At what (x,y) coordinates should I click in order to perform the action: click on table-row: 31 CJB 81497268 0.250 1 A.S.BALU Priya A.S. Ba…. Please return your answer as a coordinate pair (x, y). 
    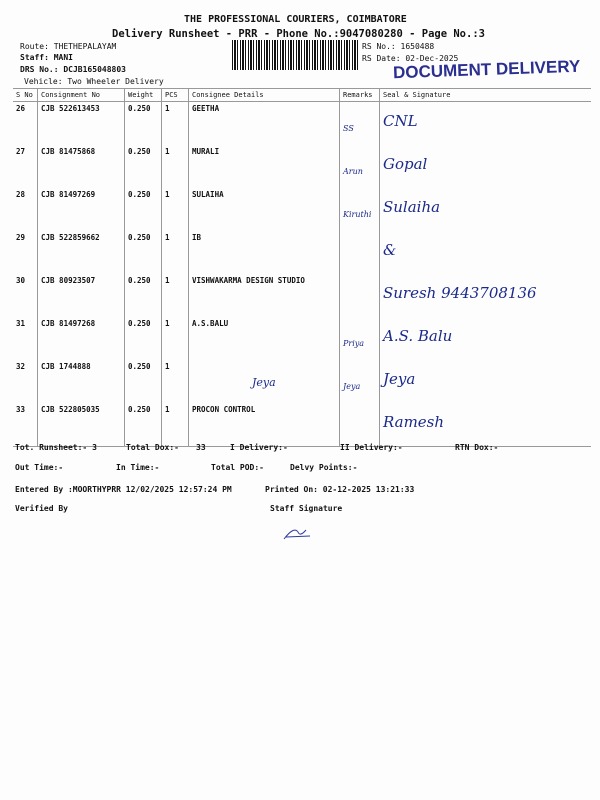
    Looking at the image, I should click on (302, 338).